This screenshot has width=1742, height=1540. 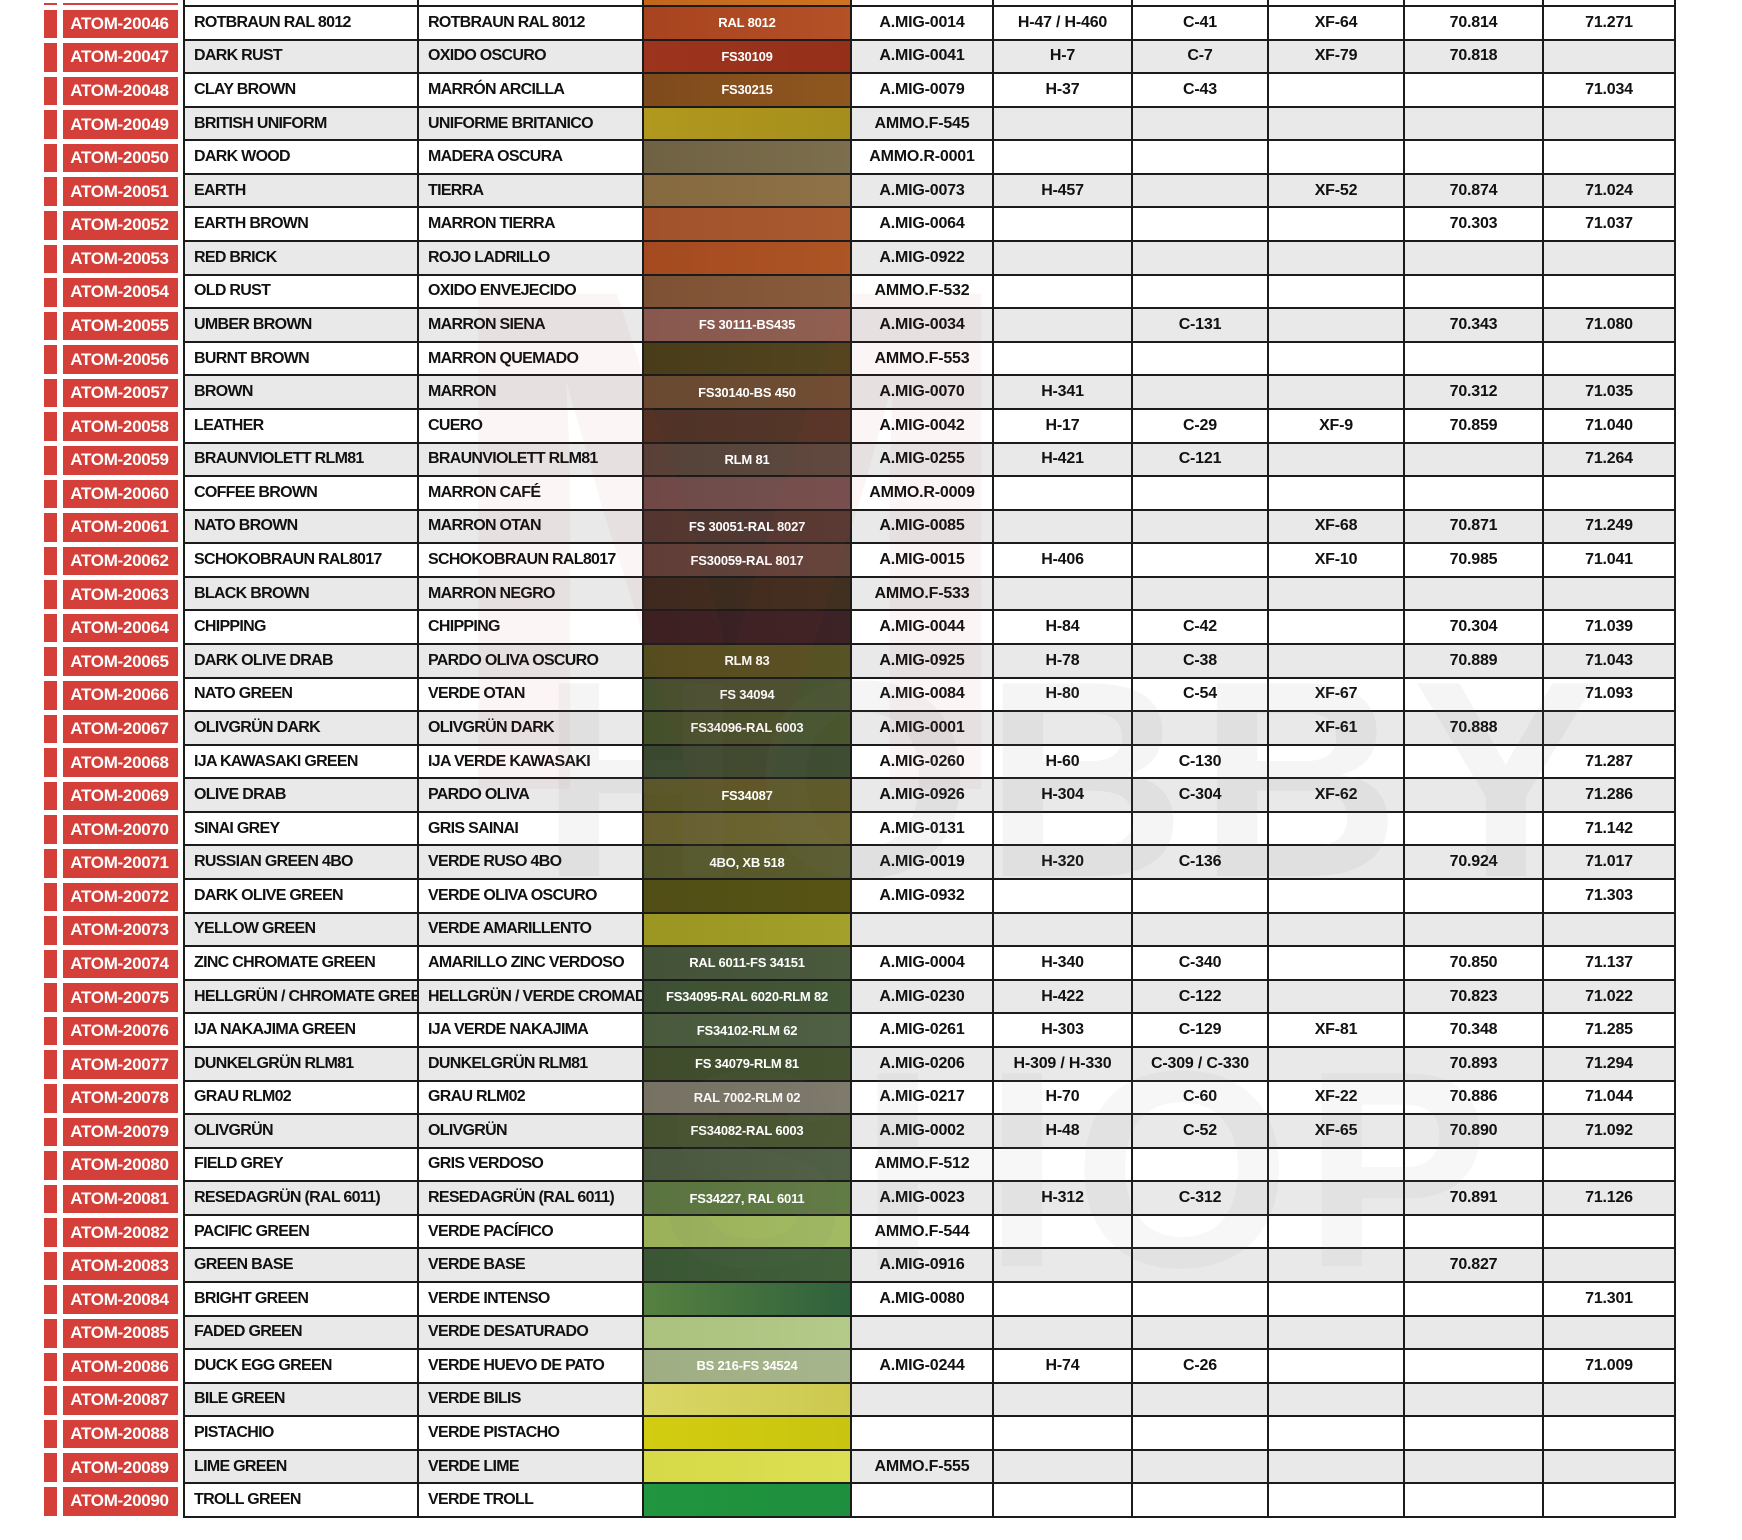 What do you see at coordinates (111, 930) in the screenshot?
I see `atom-code-badge: ATOM-20073` at bounding box center [111, 930].